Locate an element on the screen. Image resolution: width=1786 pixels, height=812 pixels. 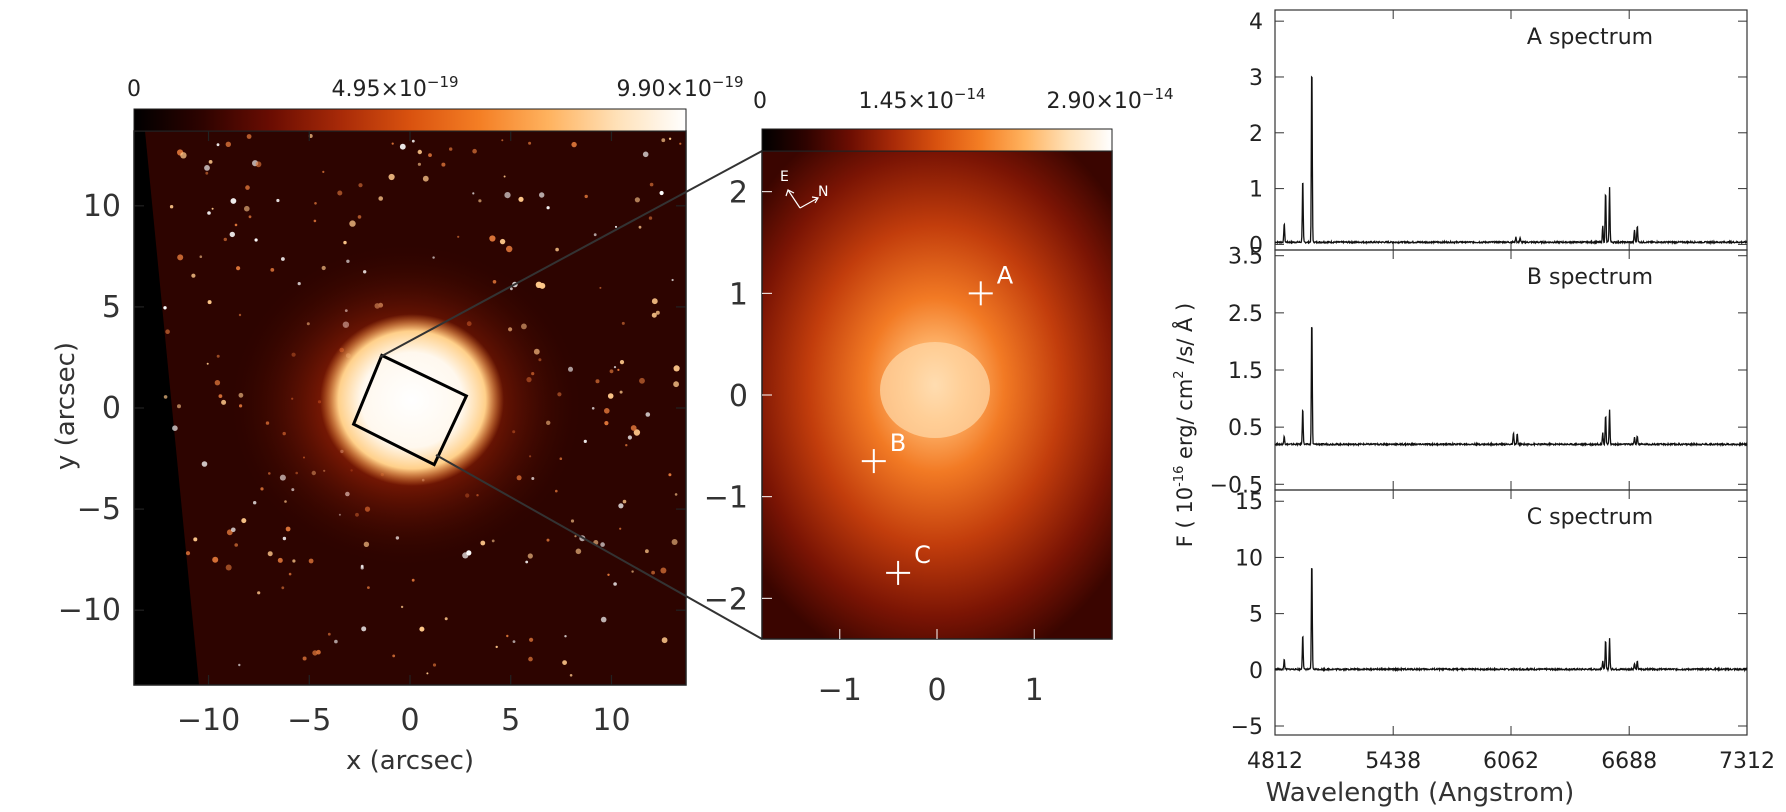
marker-label-B: B is located at coordinates (898, 443).